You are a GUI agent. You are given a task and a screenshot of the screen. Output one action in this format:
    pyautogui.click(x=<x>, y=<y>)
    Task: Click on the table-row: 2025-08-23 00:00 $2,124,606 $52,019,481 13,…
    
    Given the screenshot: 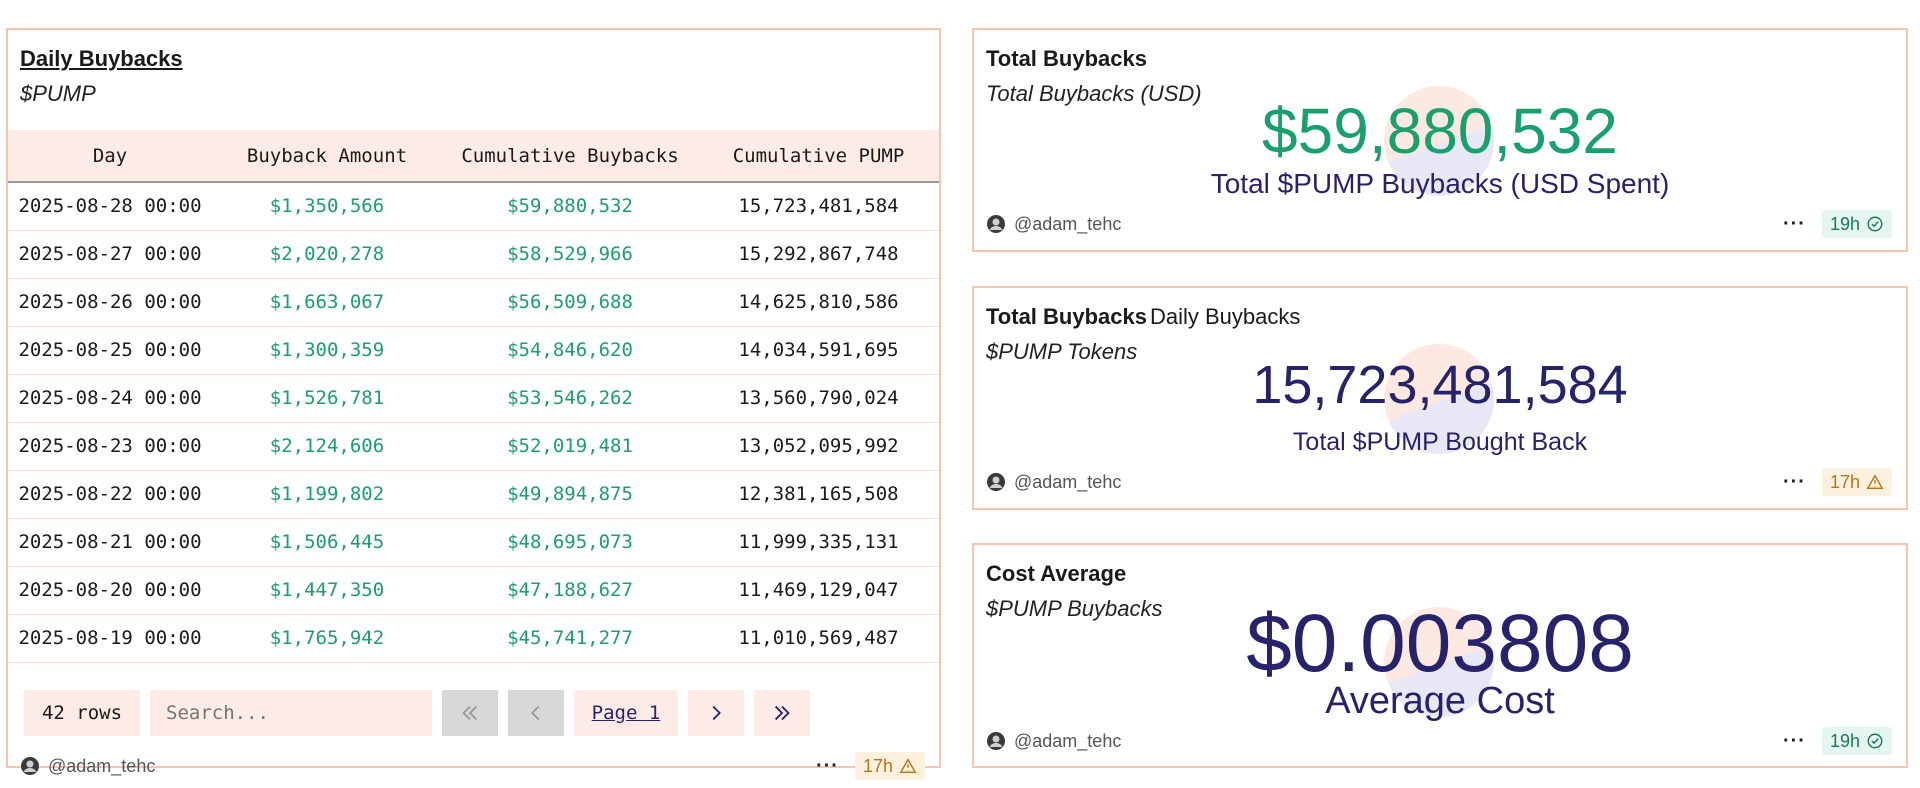 What is the action you would take?
    pyautogui.click(x=473, y=446)
    